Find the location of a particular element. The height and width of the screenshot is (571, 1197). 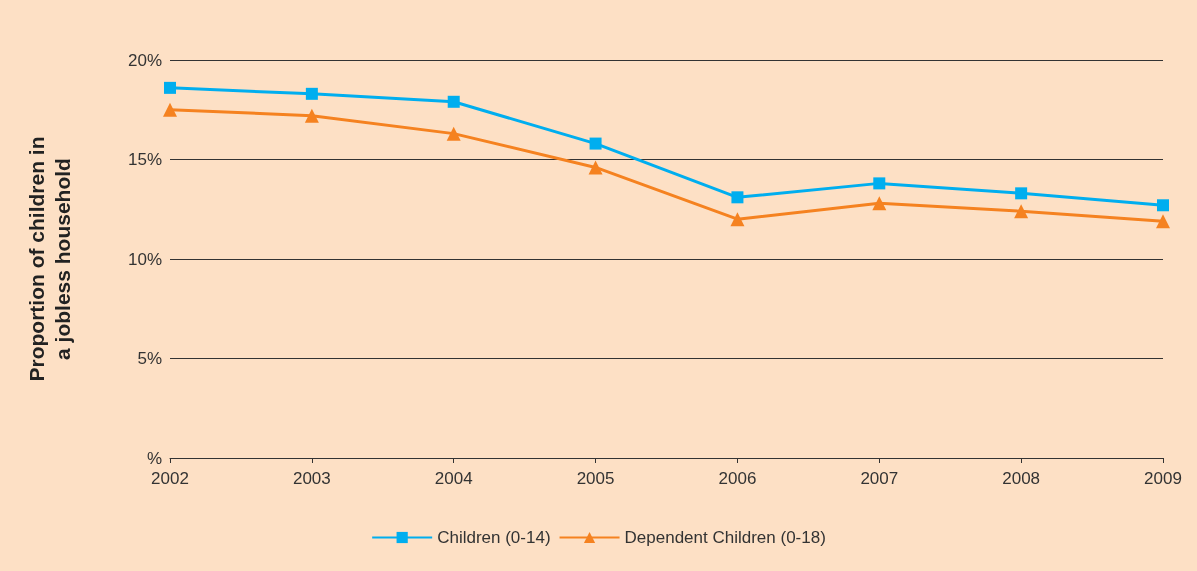

x-tick-label: 2006 is located at coordinates (737, 478).